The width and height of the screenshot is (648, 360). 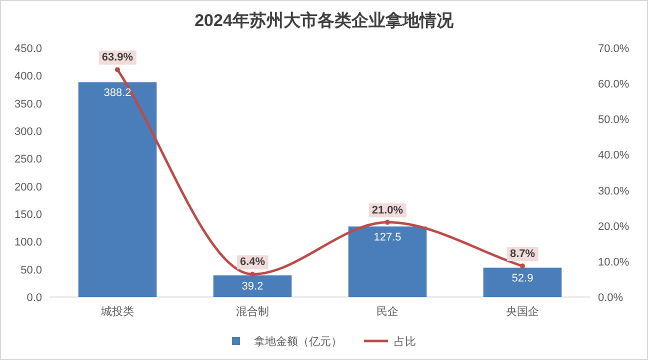 I want to click on y-tick-label: 0.0, so click(x=34, y=298).